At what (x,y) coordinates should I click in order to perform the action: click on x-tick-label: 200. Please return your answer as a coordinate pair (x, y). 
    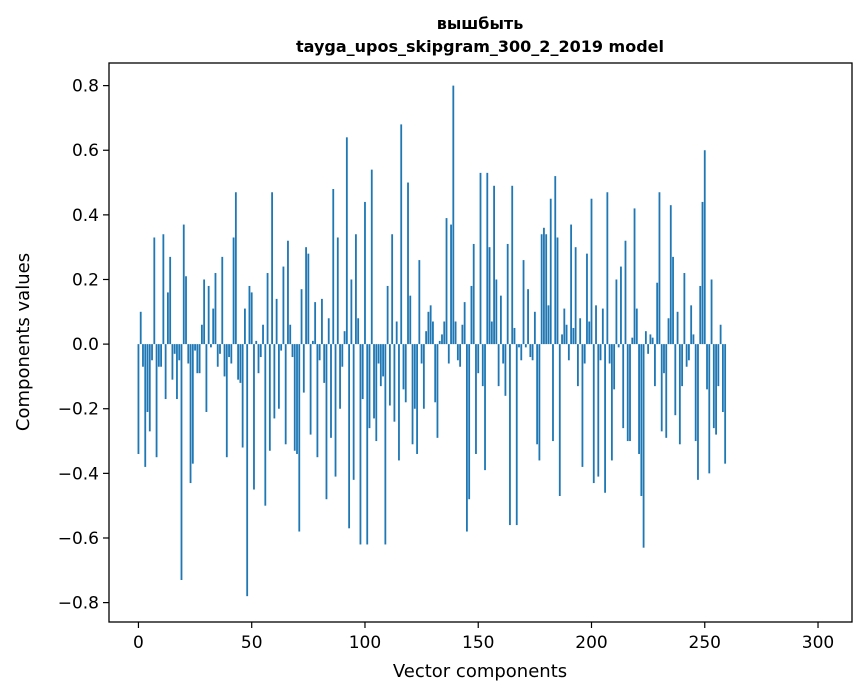
    Looking at the image, I should click on (591, 643).